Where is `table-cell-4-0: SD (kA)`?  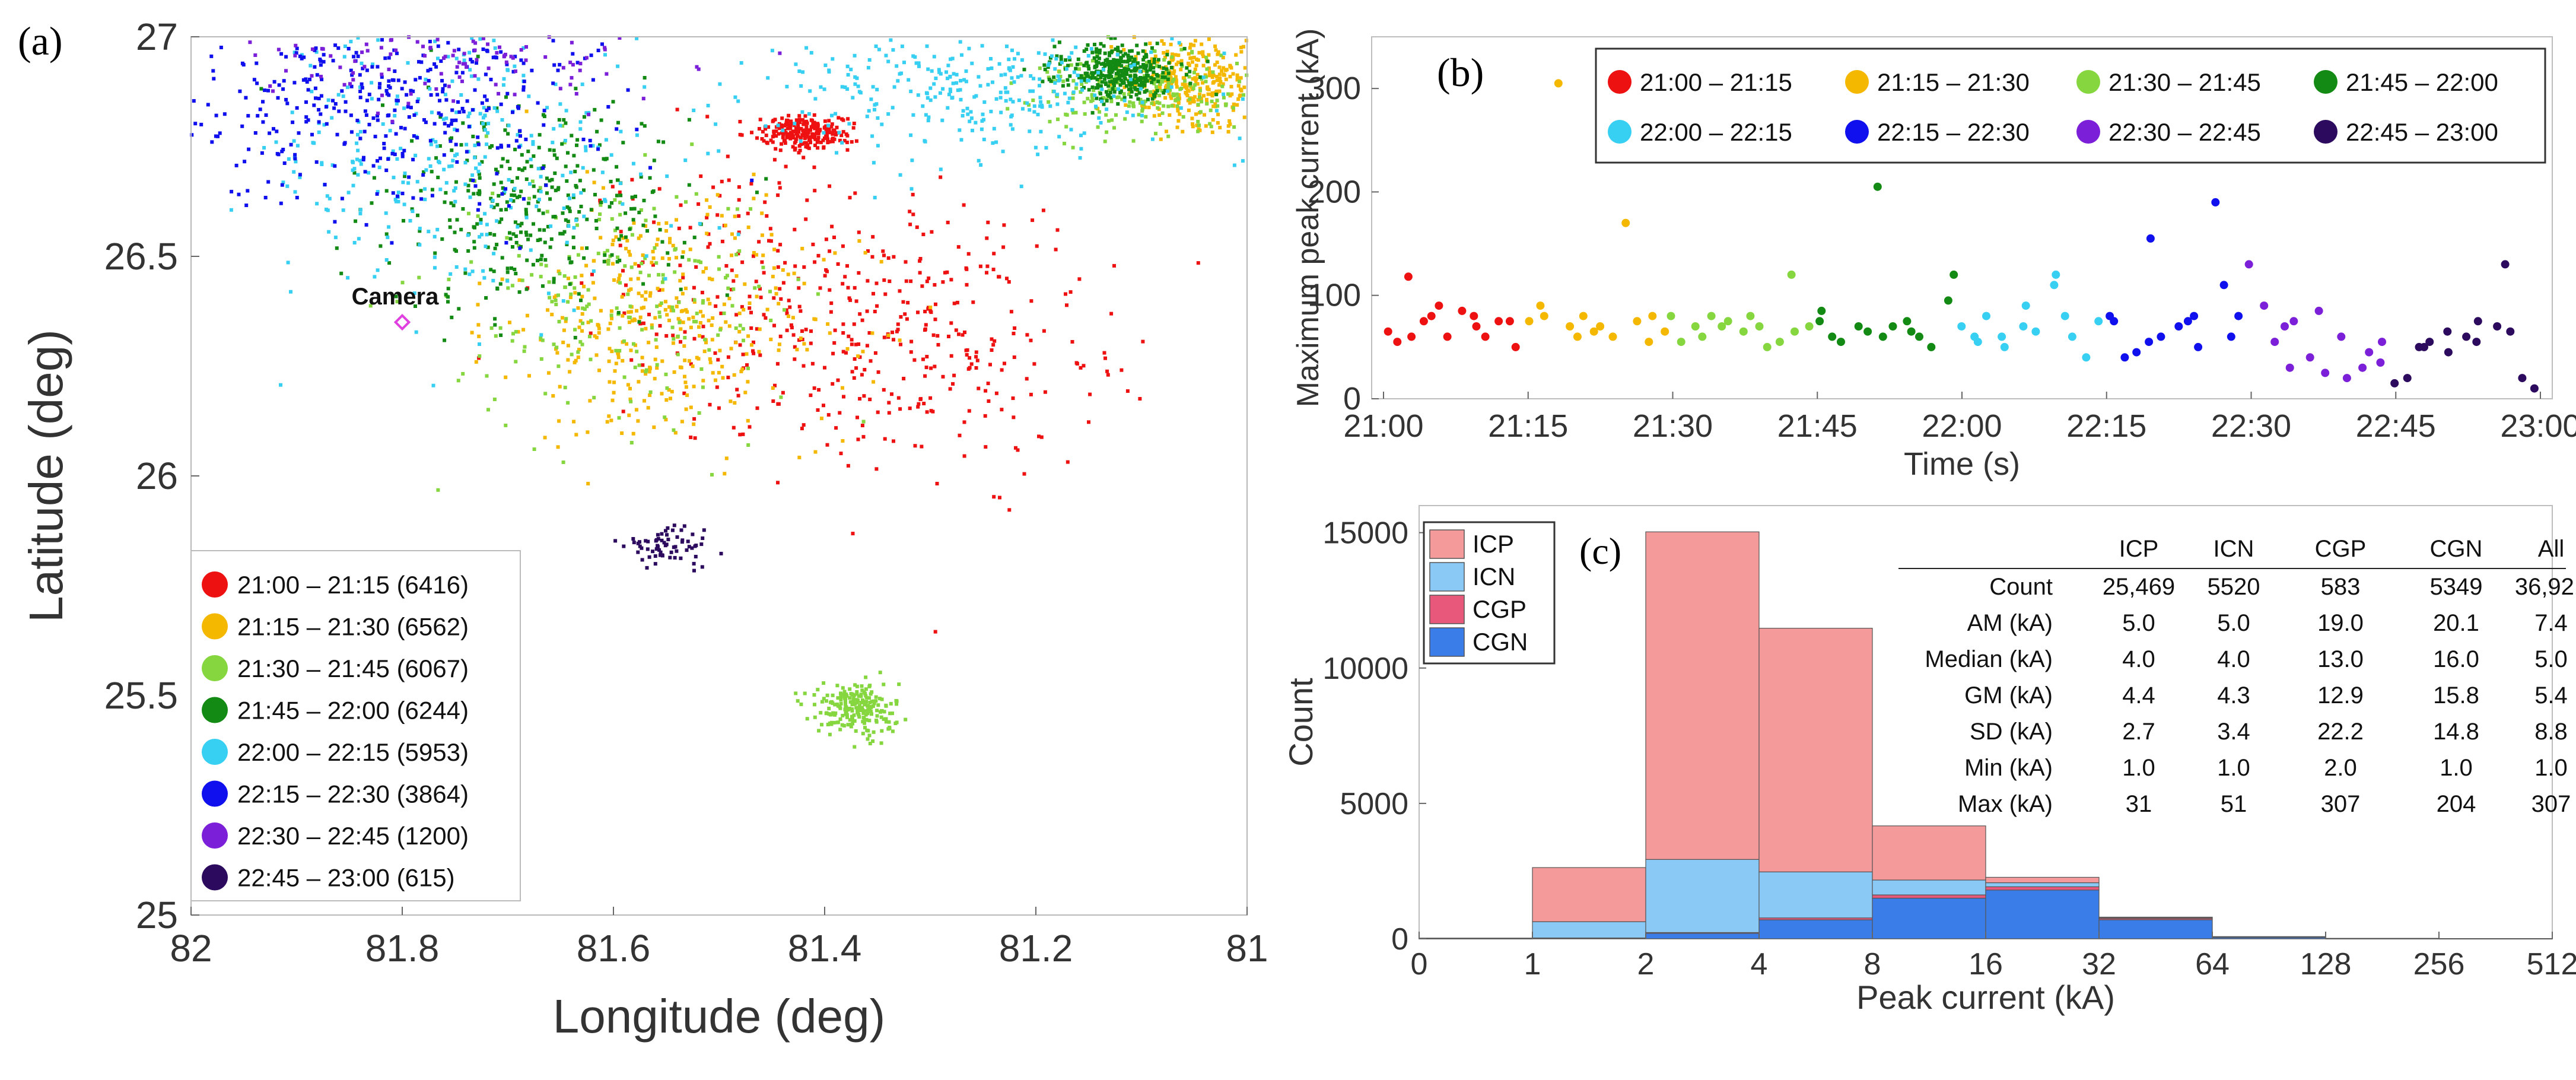
table-cell-4-0: SD (kA) is located at coordinates (2011, 732).